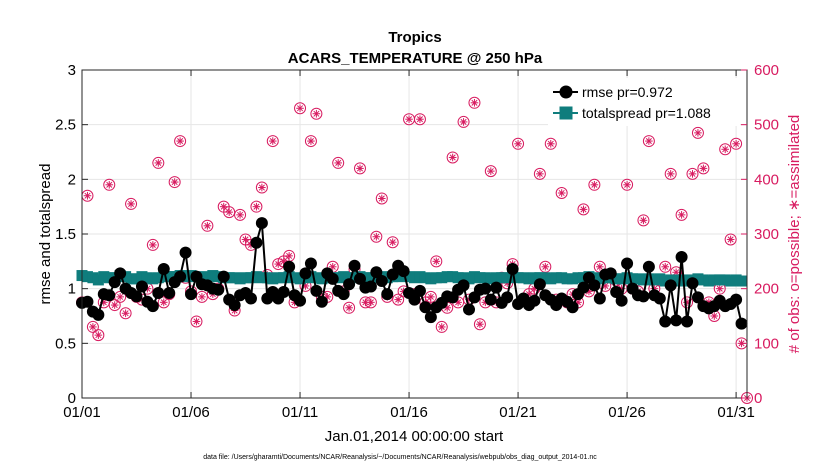 Image resolution: width=830 pixels, height=470 pixels. What do you see at coordinates (766, 234) in the screenshot?
I see `y-right-tick-label: 300` at bounding box center [766, 234].